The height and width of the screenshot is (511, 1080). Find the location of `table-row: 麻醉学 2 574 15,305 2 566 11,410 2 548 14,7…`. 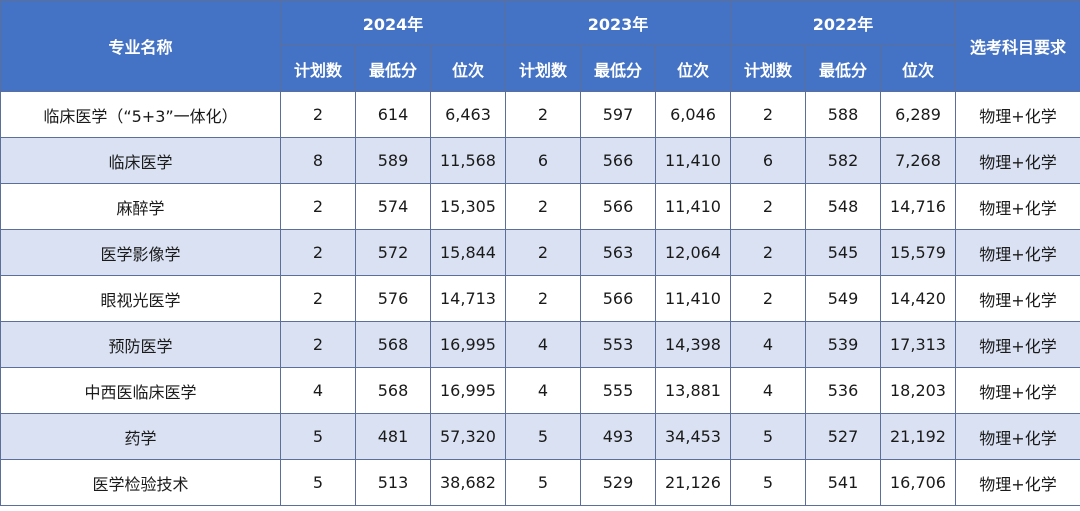

table-row: 麻醉学 2 574 15,305 2 566 11,410 2 548 14,7… is located at coordinates (540, 206).